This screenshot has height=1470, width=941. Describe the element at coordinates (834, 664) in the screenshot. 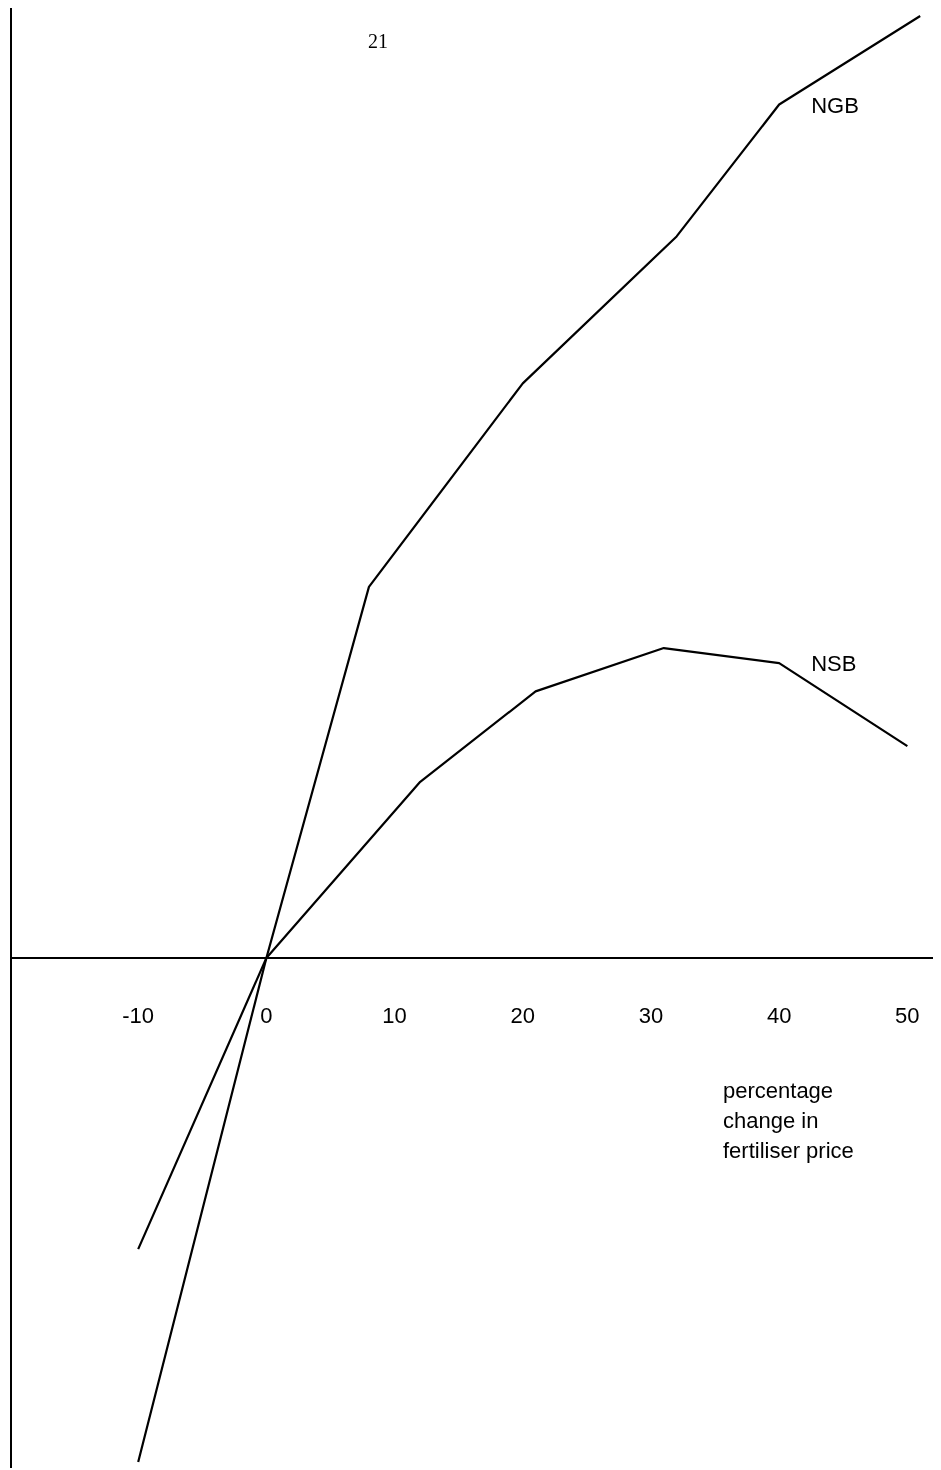

I see `series-label: NSB` at that location.